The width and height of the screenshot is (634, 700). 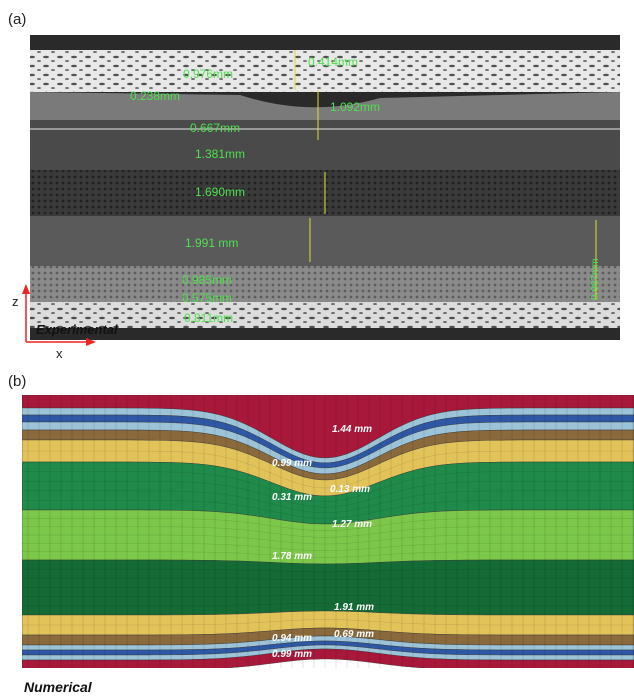 I want to click on axes-indicator: z x, so click(x=54, y=322).